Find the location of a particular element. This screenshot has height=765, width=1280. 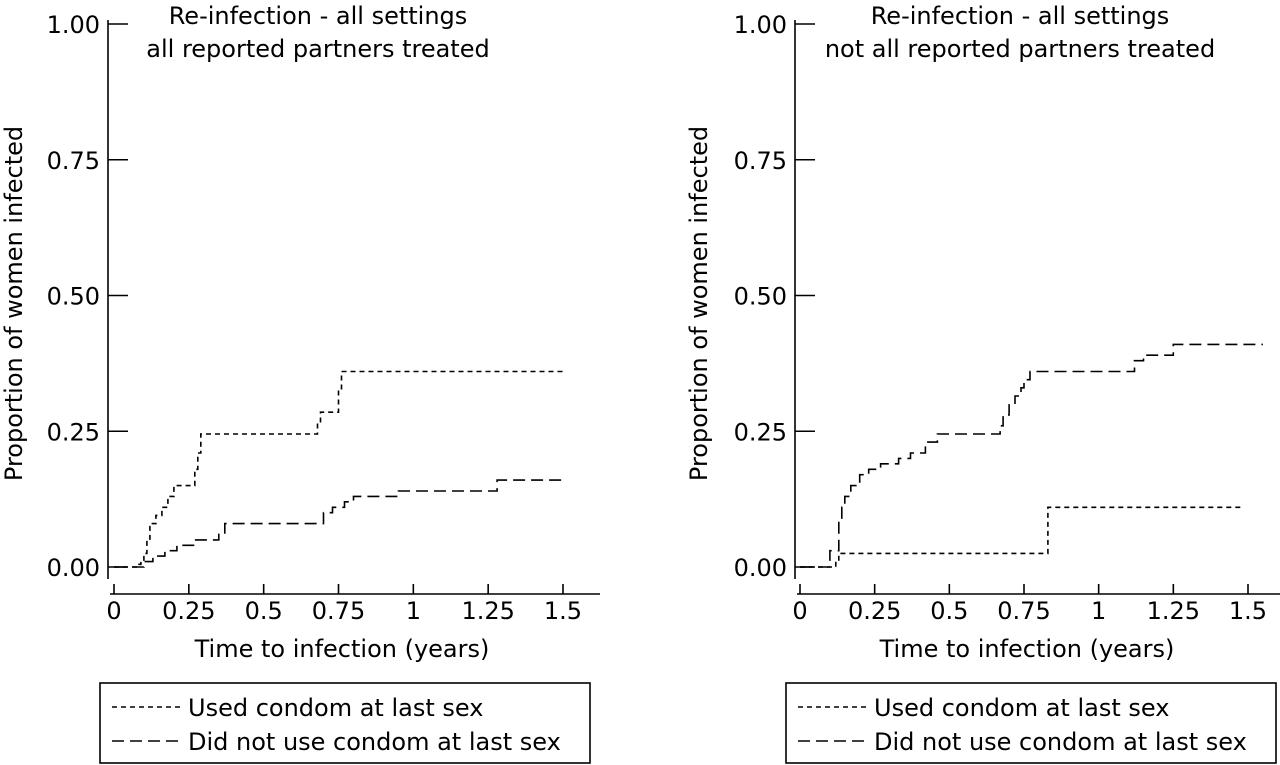

chart-title-line: all reported partners treated is located at coordinates (317, 49).